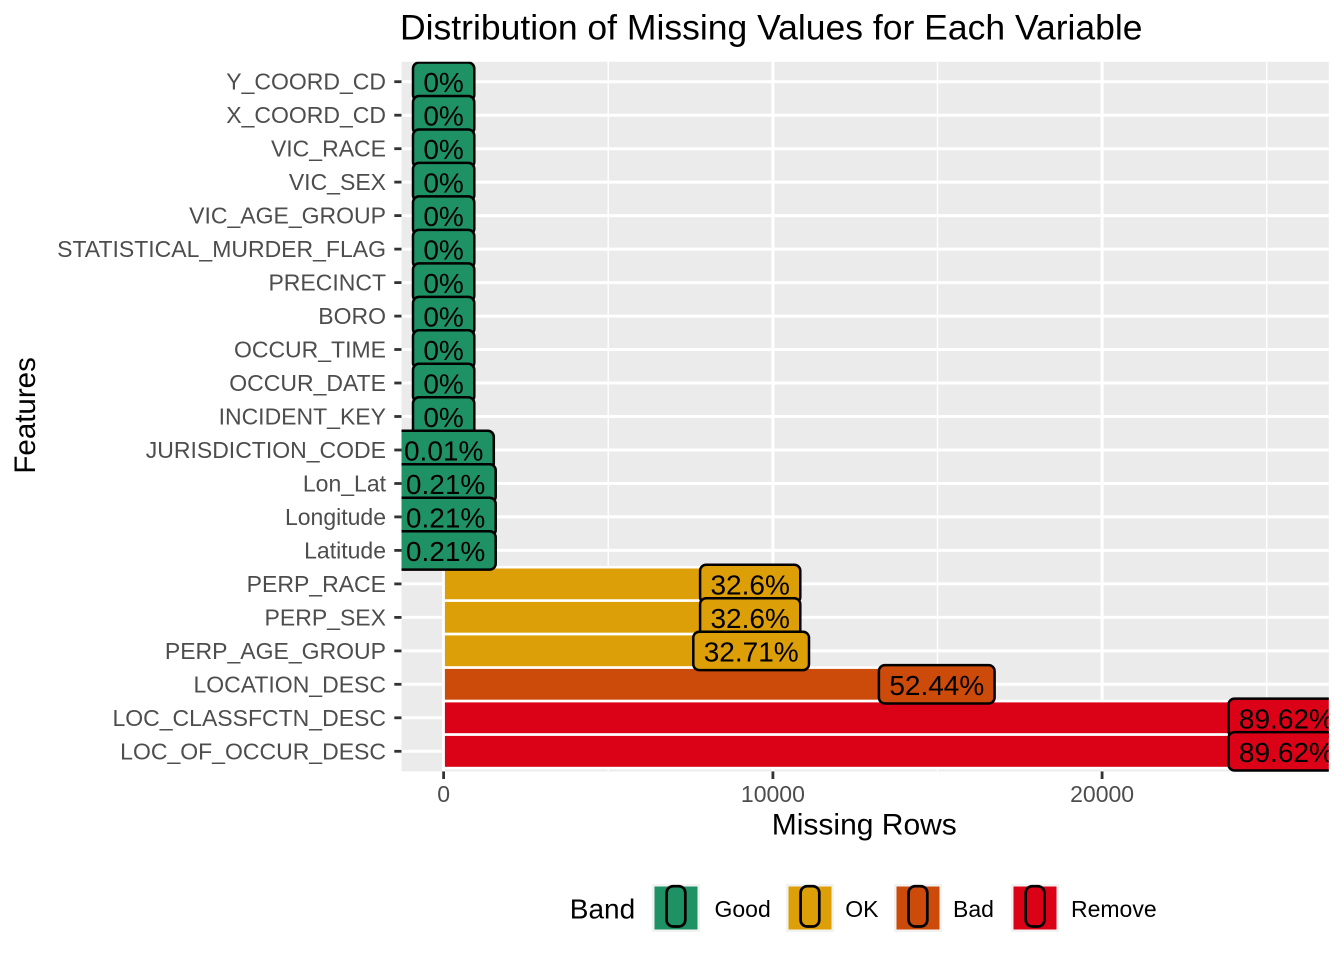 Image resolution: width=1344 pixels, height=965 pixels. What do you see at coordinates (345, 484) in the screenshot?
I see `svg-text: Lon_Lat` at bounding box center [345, 484].